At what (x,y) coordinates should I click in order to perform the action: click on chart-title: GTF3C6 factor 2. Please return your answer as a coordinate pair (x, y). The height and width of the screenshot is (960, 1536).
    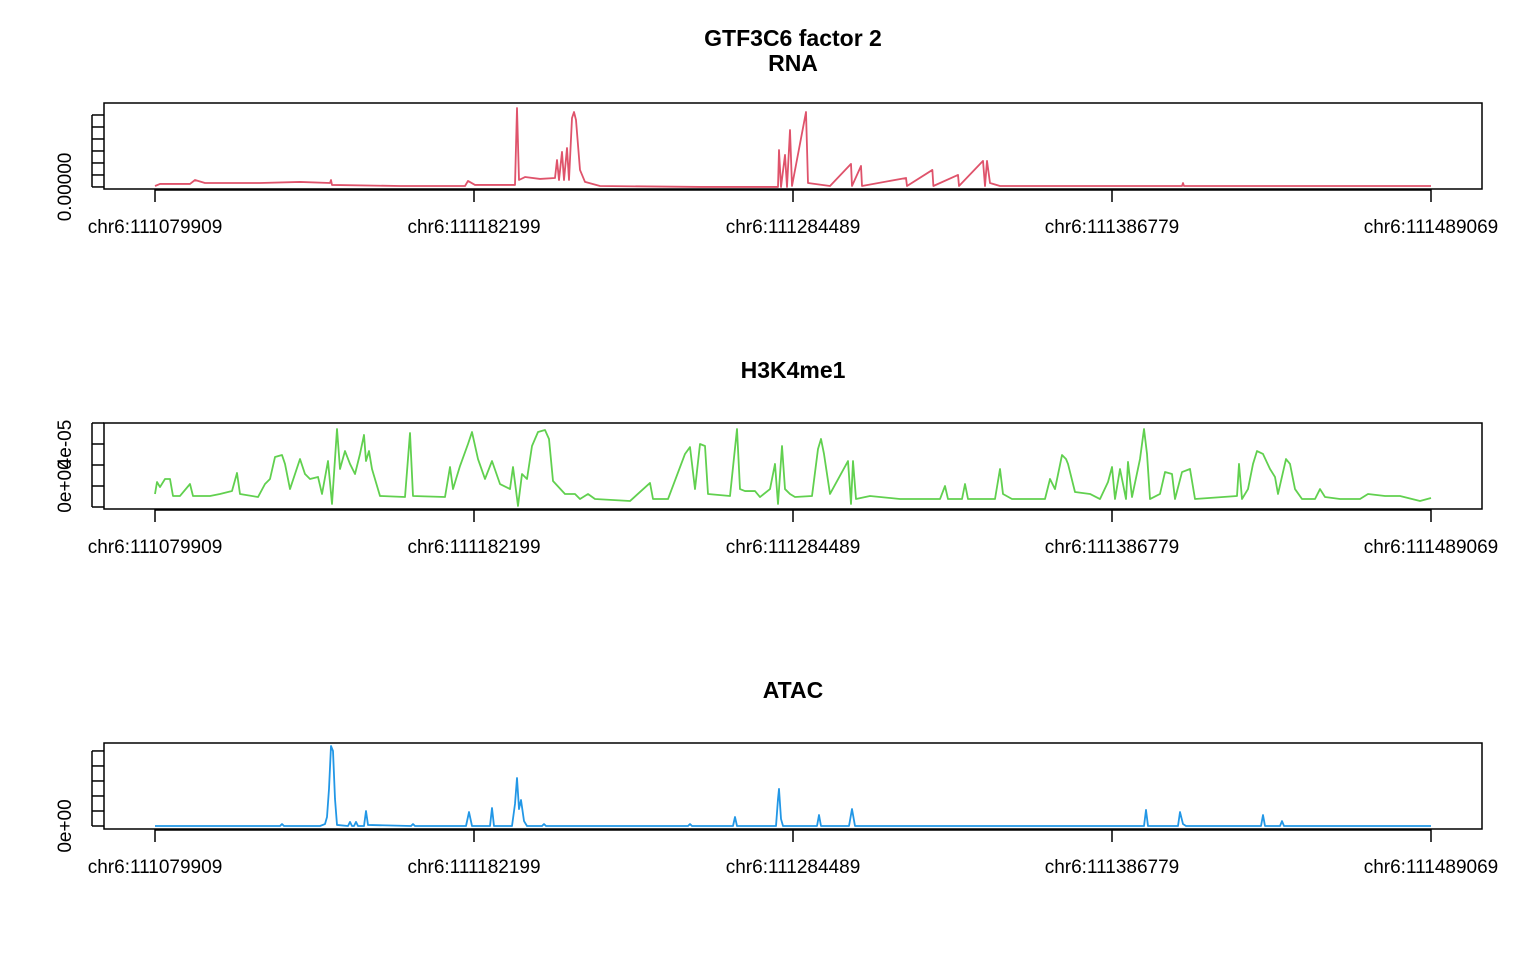
    Looking at the image, I should click on (793, 38).